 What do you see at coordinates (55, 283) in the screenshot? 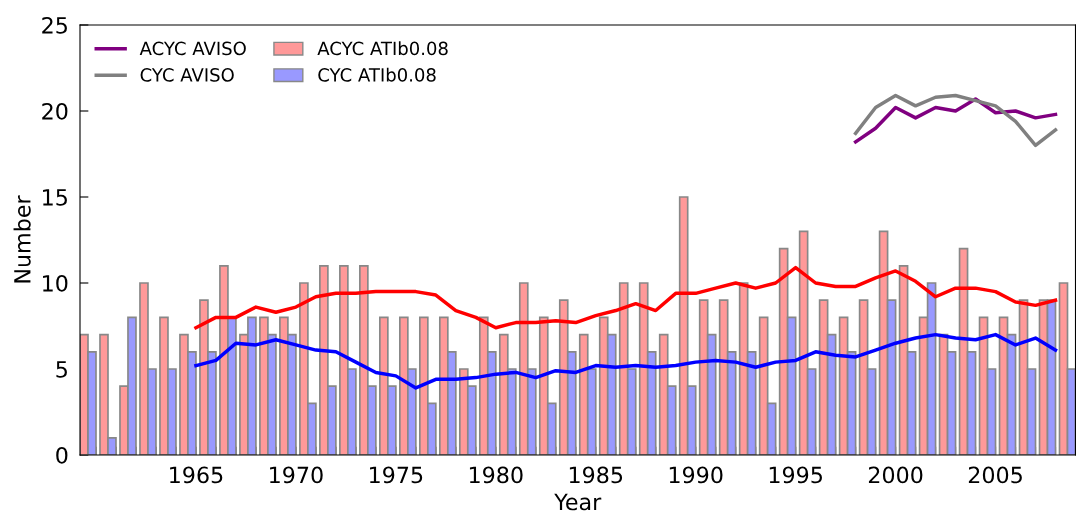
I see `y-tick-label: 10` at bounding box center [55, 283].